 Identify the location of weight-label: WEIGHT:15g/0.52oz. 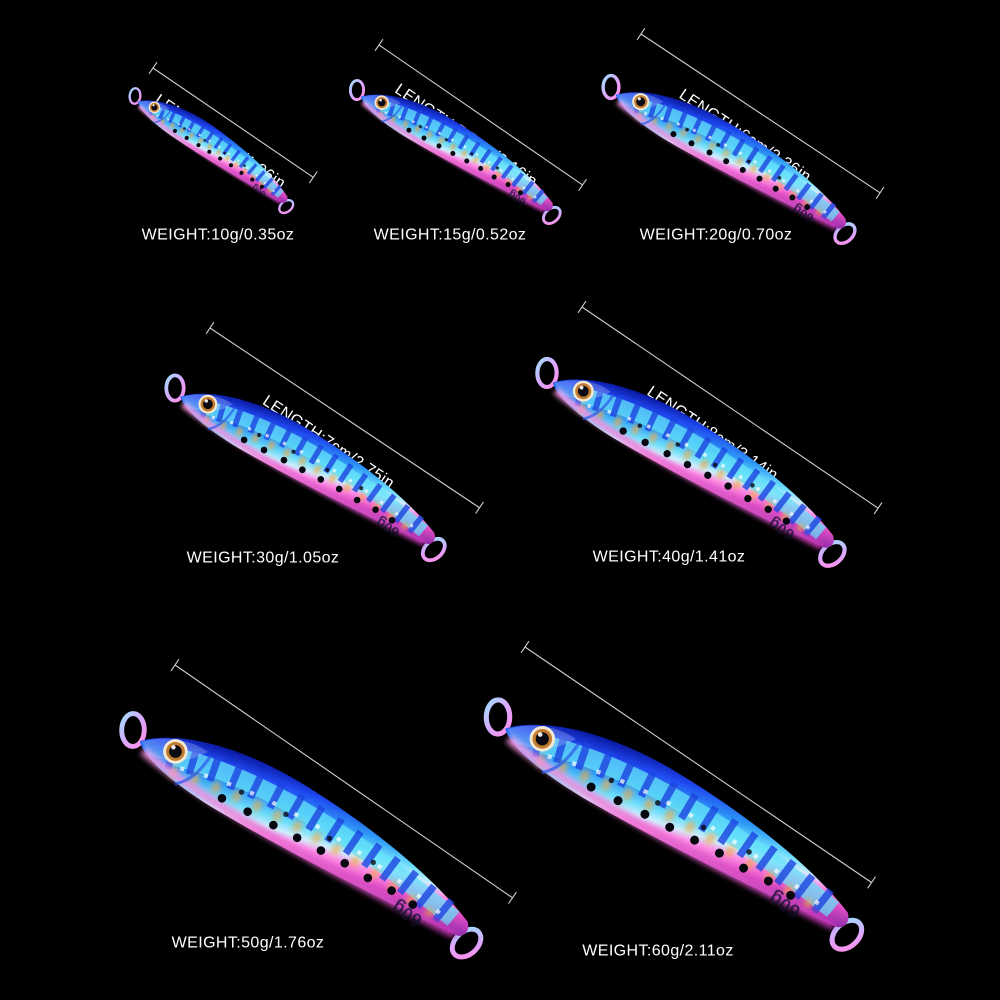
(450, 235).